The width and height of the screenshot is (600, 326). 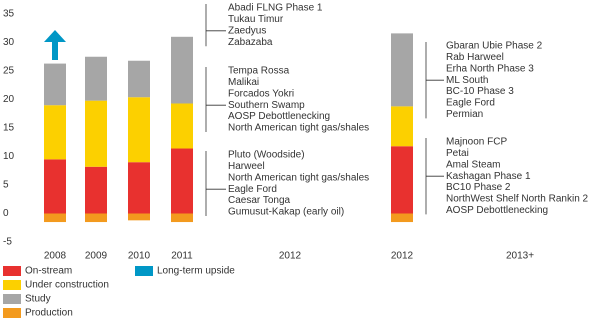 What do you see at coordinates (464, 114) in the screenshot?
I see `annotation: Permian` at bounding box center [464, 114].